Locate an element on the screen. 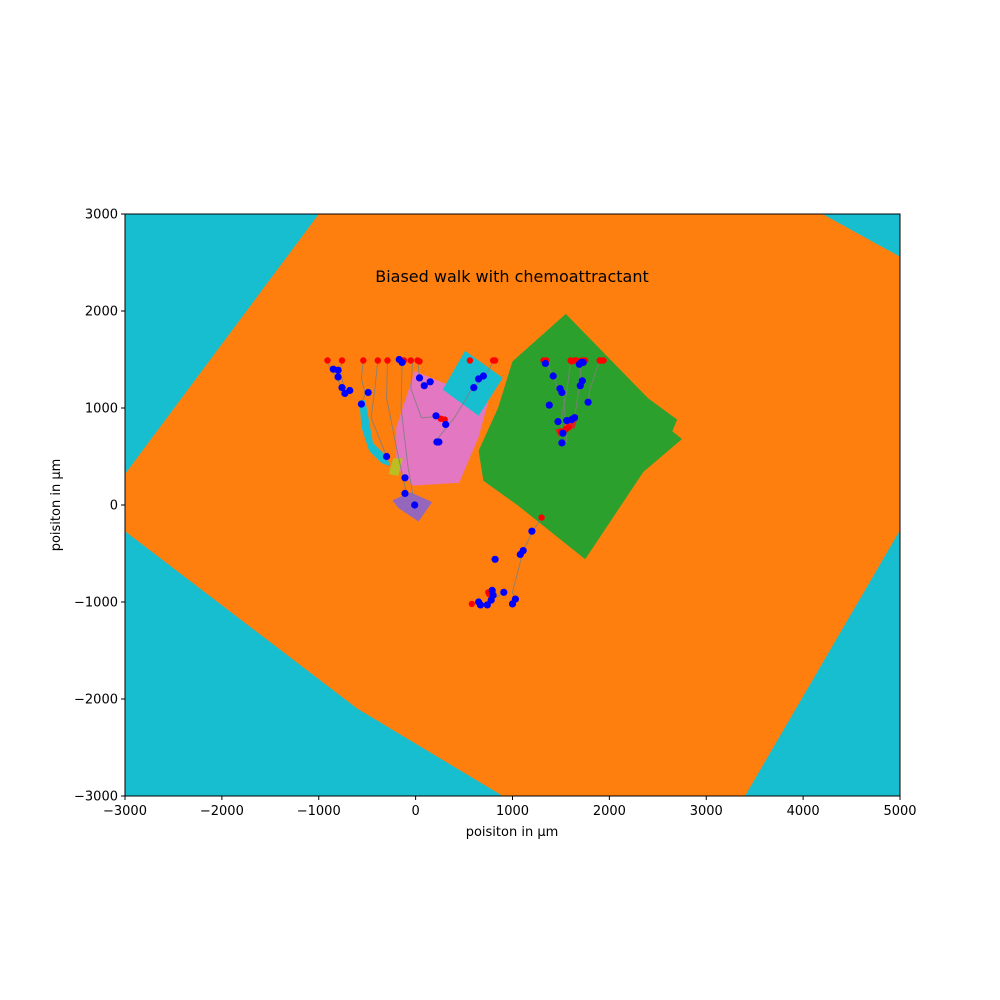 Image resolution: width=1000 pixels, height=1000 pixels. y-tick-label-2: −1000 is located at coordinates (96, 603).